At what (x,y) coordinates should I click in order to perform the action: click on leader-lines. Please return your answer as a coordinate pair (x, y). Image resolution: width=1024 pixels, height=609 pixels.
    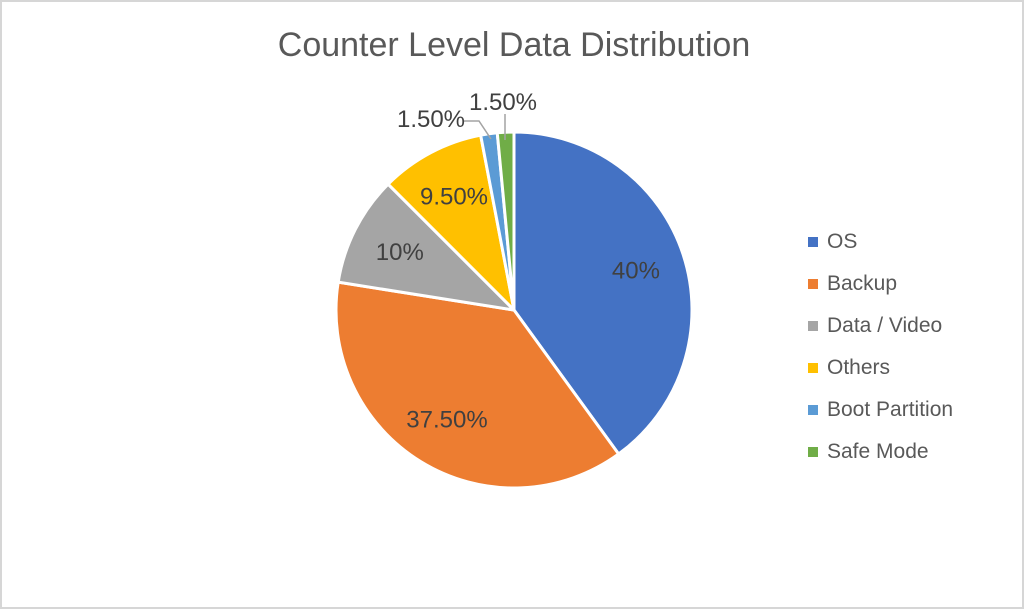
    Looking at the image, I should click on (485, 127).